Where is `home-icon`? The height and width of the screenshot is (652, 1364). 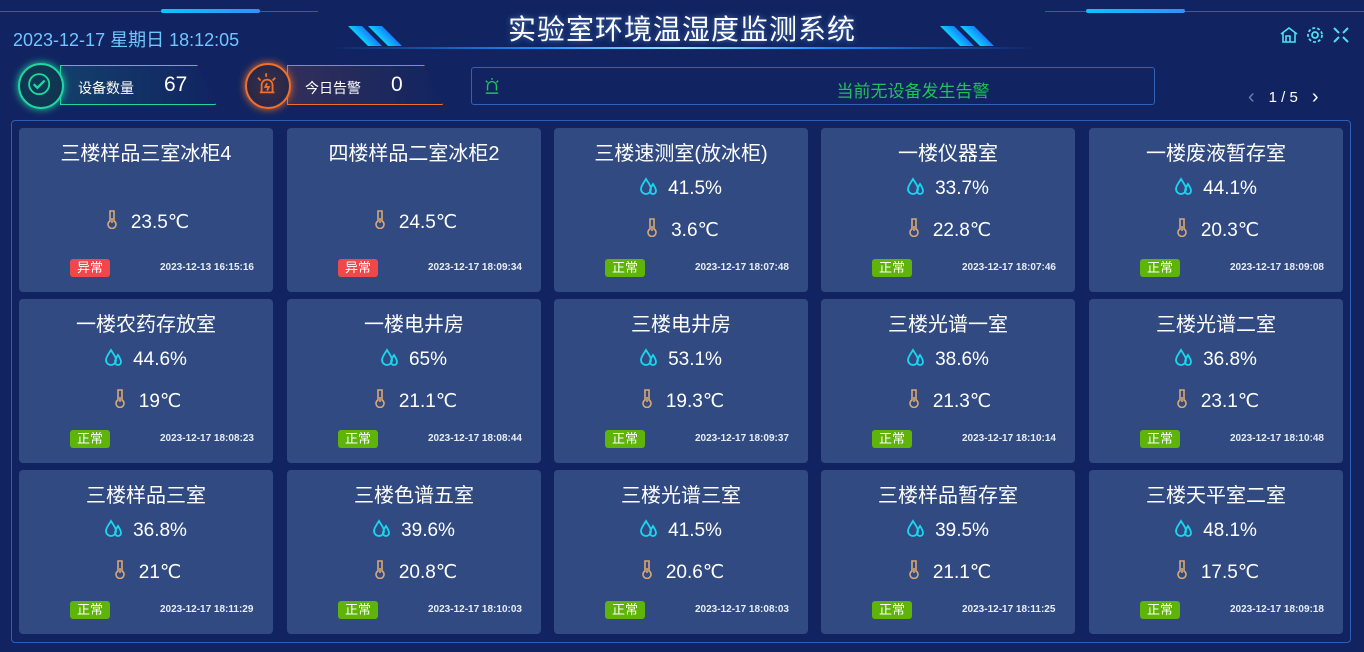 home-icon is located at coordinates (1289, 35).